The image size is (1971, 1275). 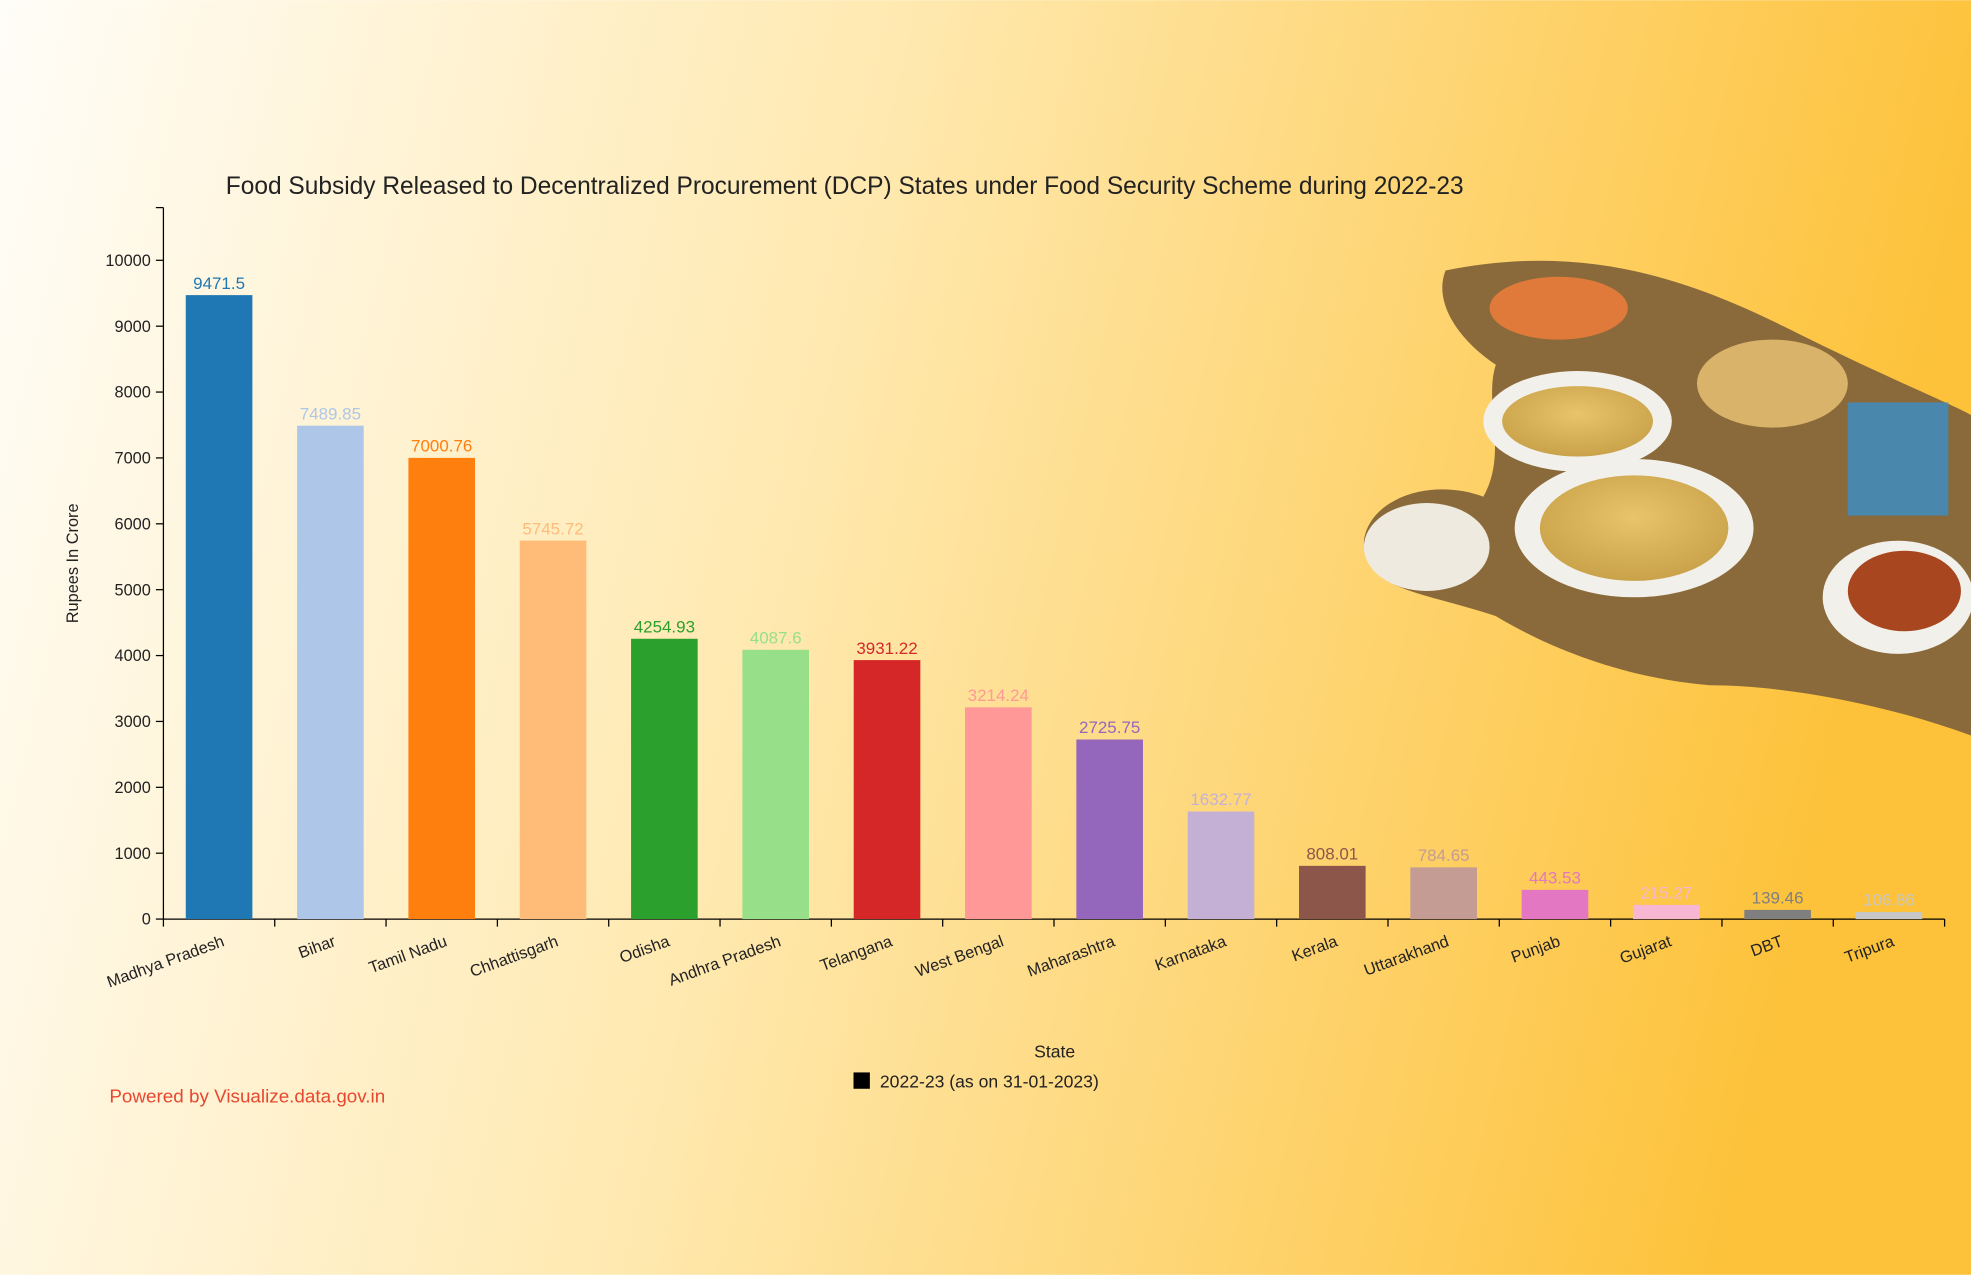 What do you see at coordinates (1444, 855) in the screenshot?
I see `value-label: 784.65` at bounding box center [1444, 855].